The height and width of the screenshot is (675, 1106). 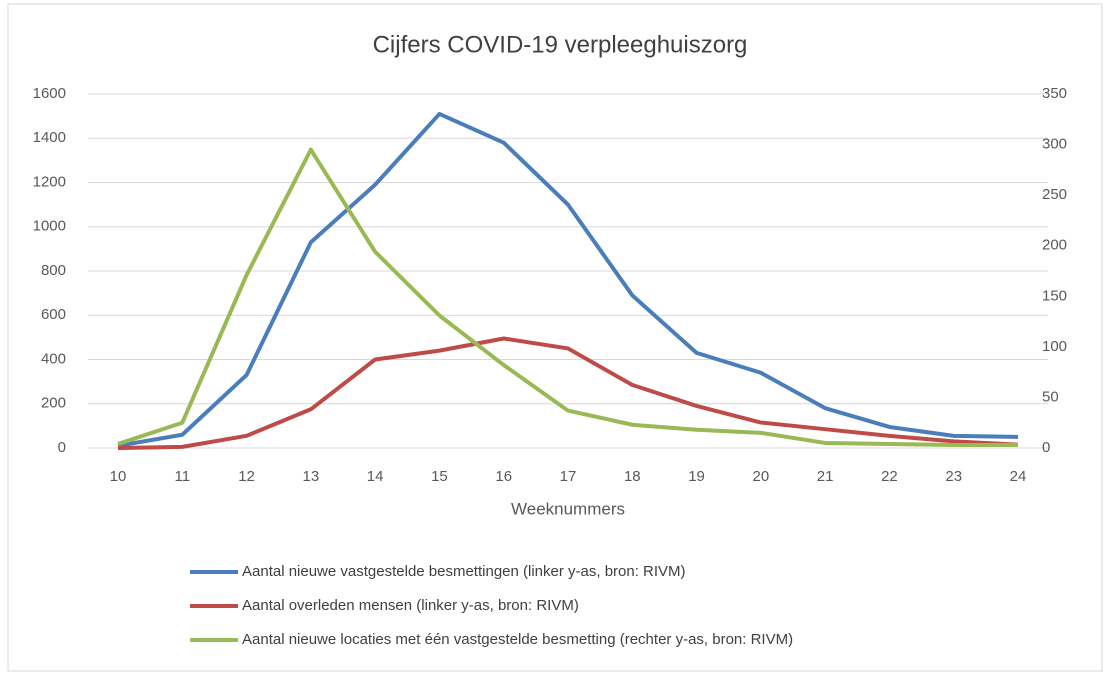 I want to click on y-tick-label: 800, so click(x=53, y=270).